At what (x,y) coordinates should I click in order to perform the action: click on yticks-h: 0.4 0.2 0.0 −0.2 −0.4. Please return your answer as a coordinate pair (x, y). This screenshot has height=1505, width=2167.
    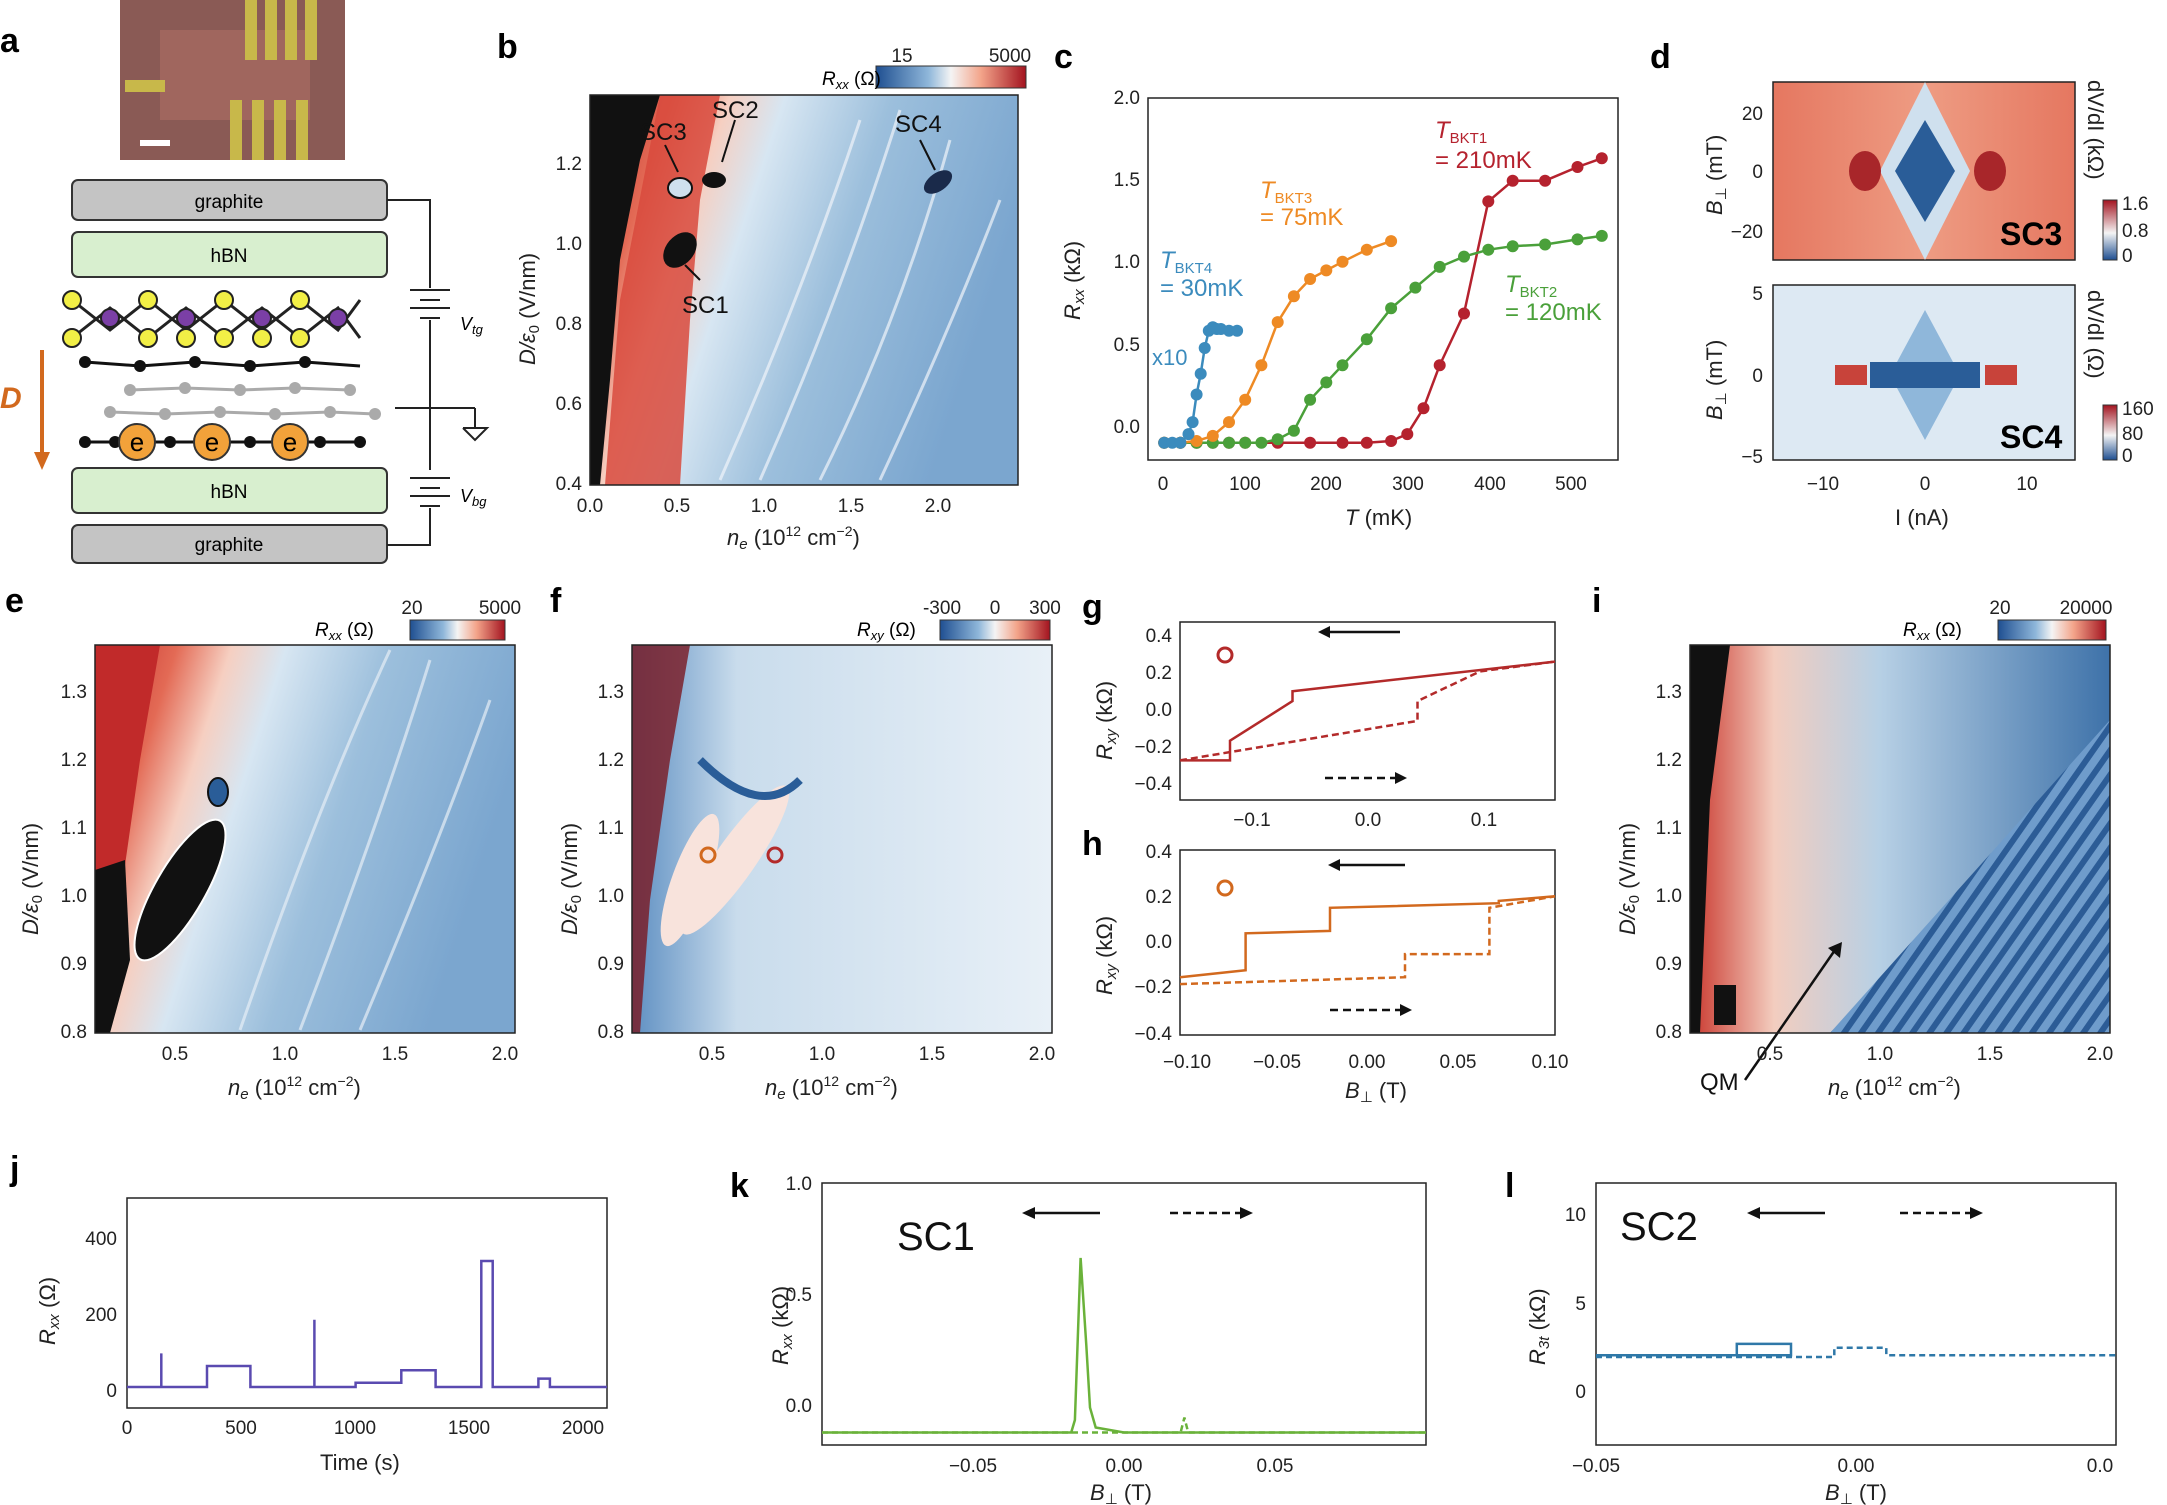
    Looking at the image, I should click on (1153, 943).